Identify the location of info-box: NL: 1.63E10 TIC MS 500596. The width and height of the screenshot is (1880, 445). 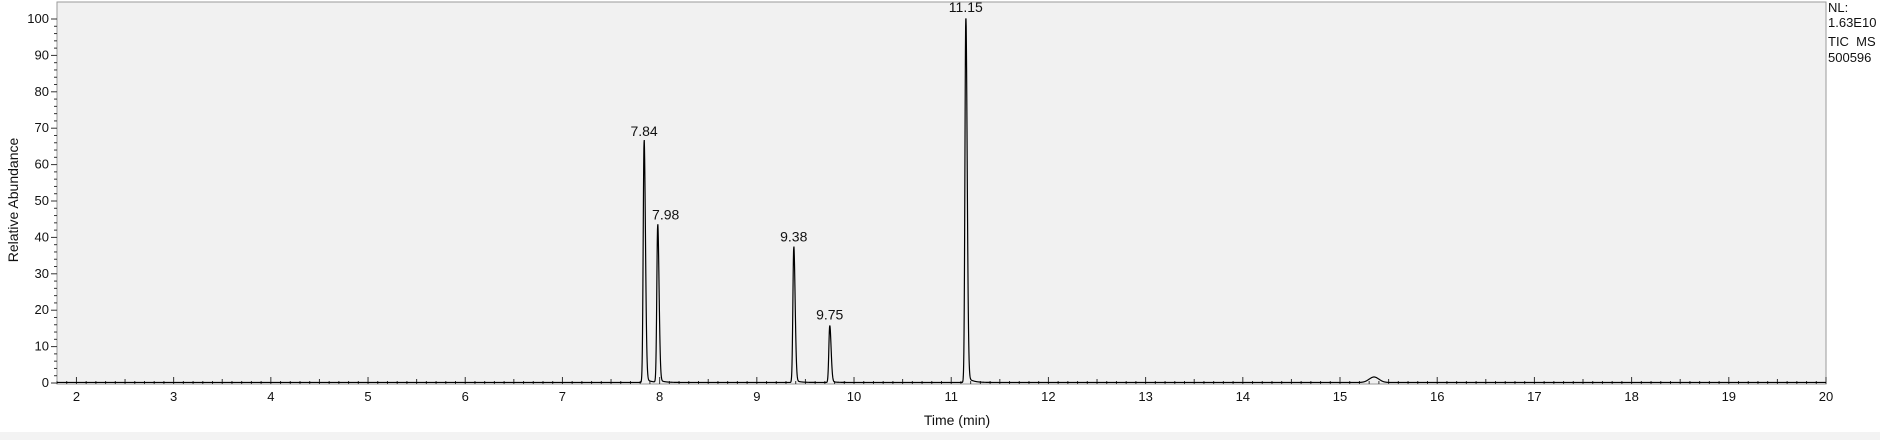
(1852, 32).